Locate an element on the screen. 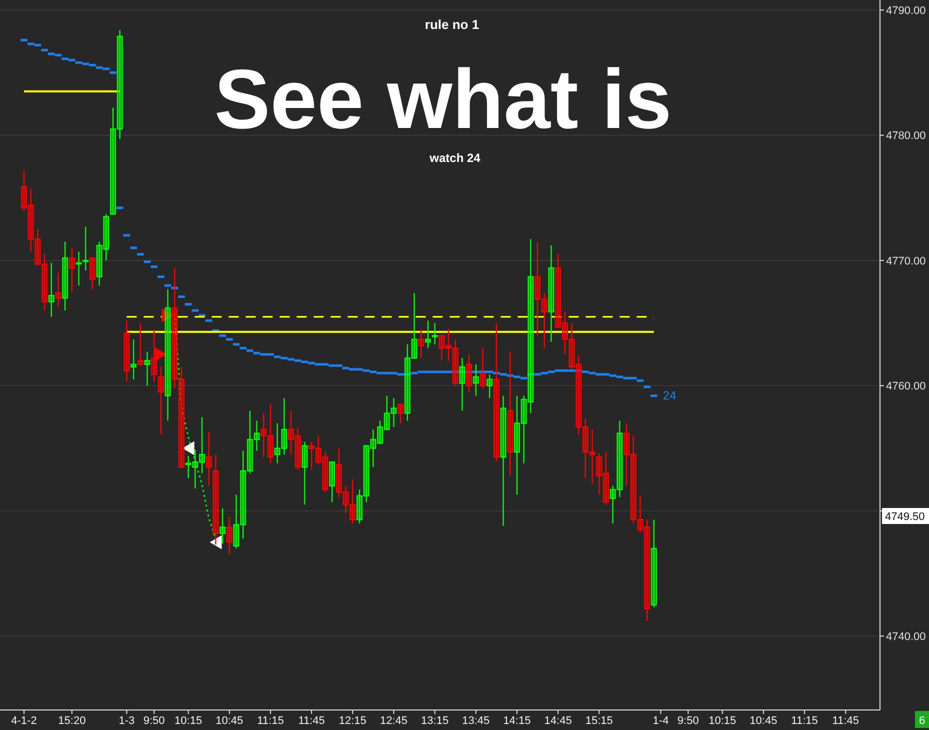 This screenshot has width=929, height=730. y-tick-label: 4770.00 is located at coordinates (906, 261).